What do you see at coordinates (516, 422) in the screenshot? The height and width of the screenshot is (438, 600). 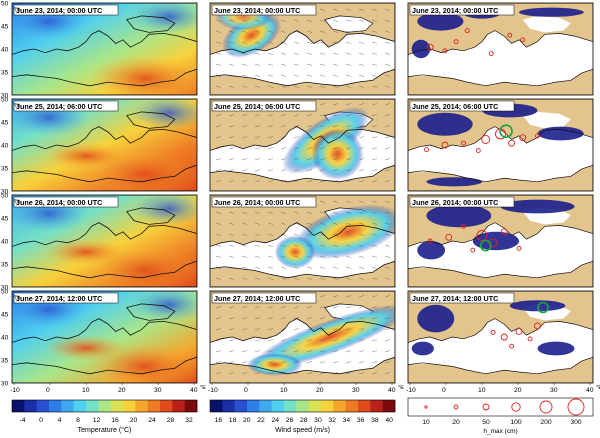 I see `hmax-tick-label: 100` at bounding box center [516, 422].